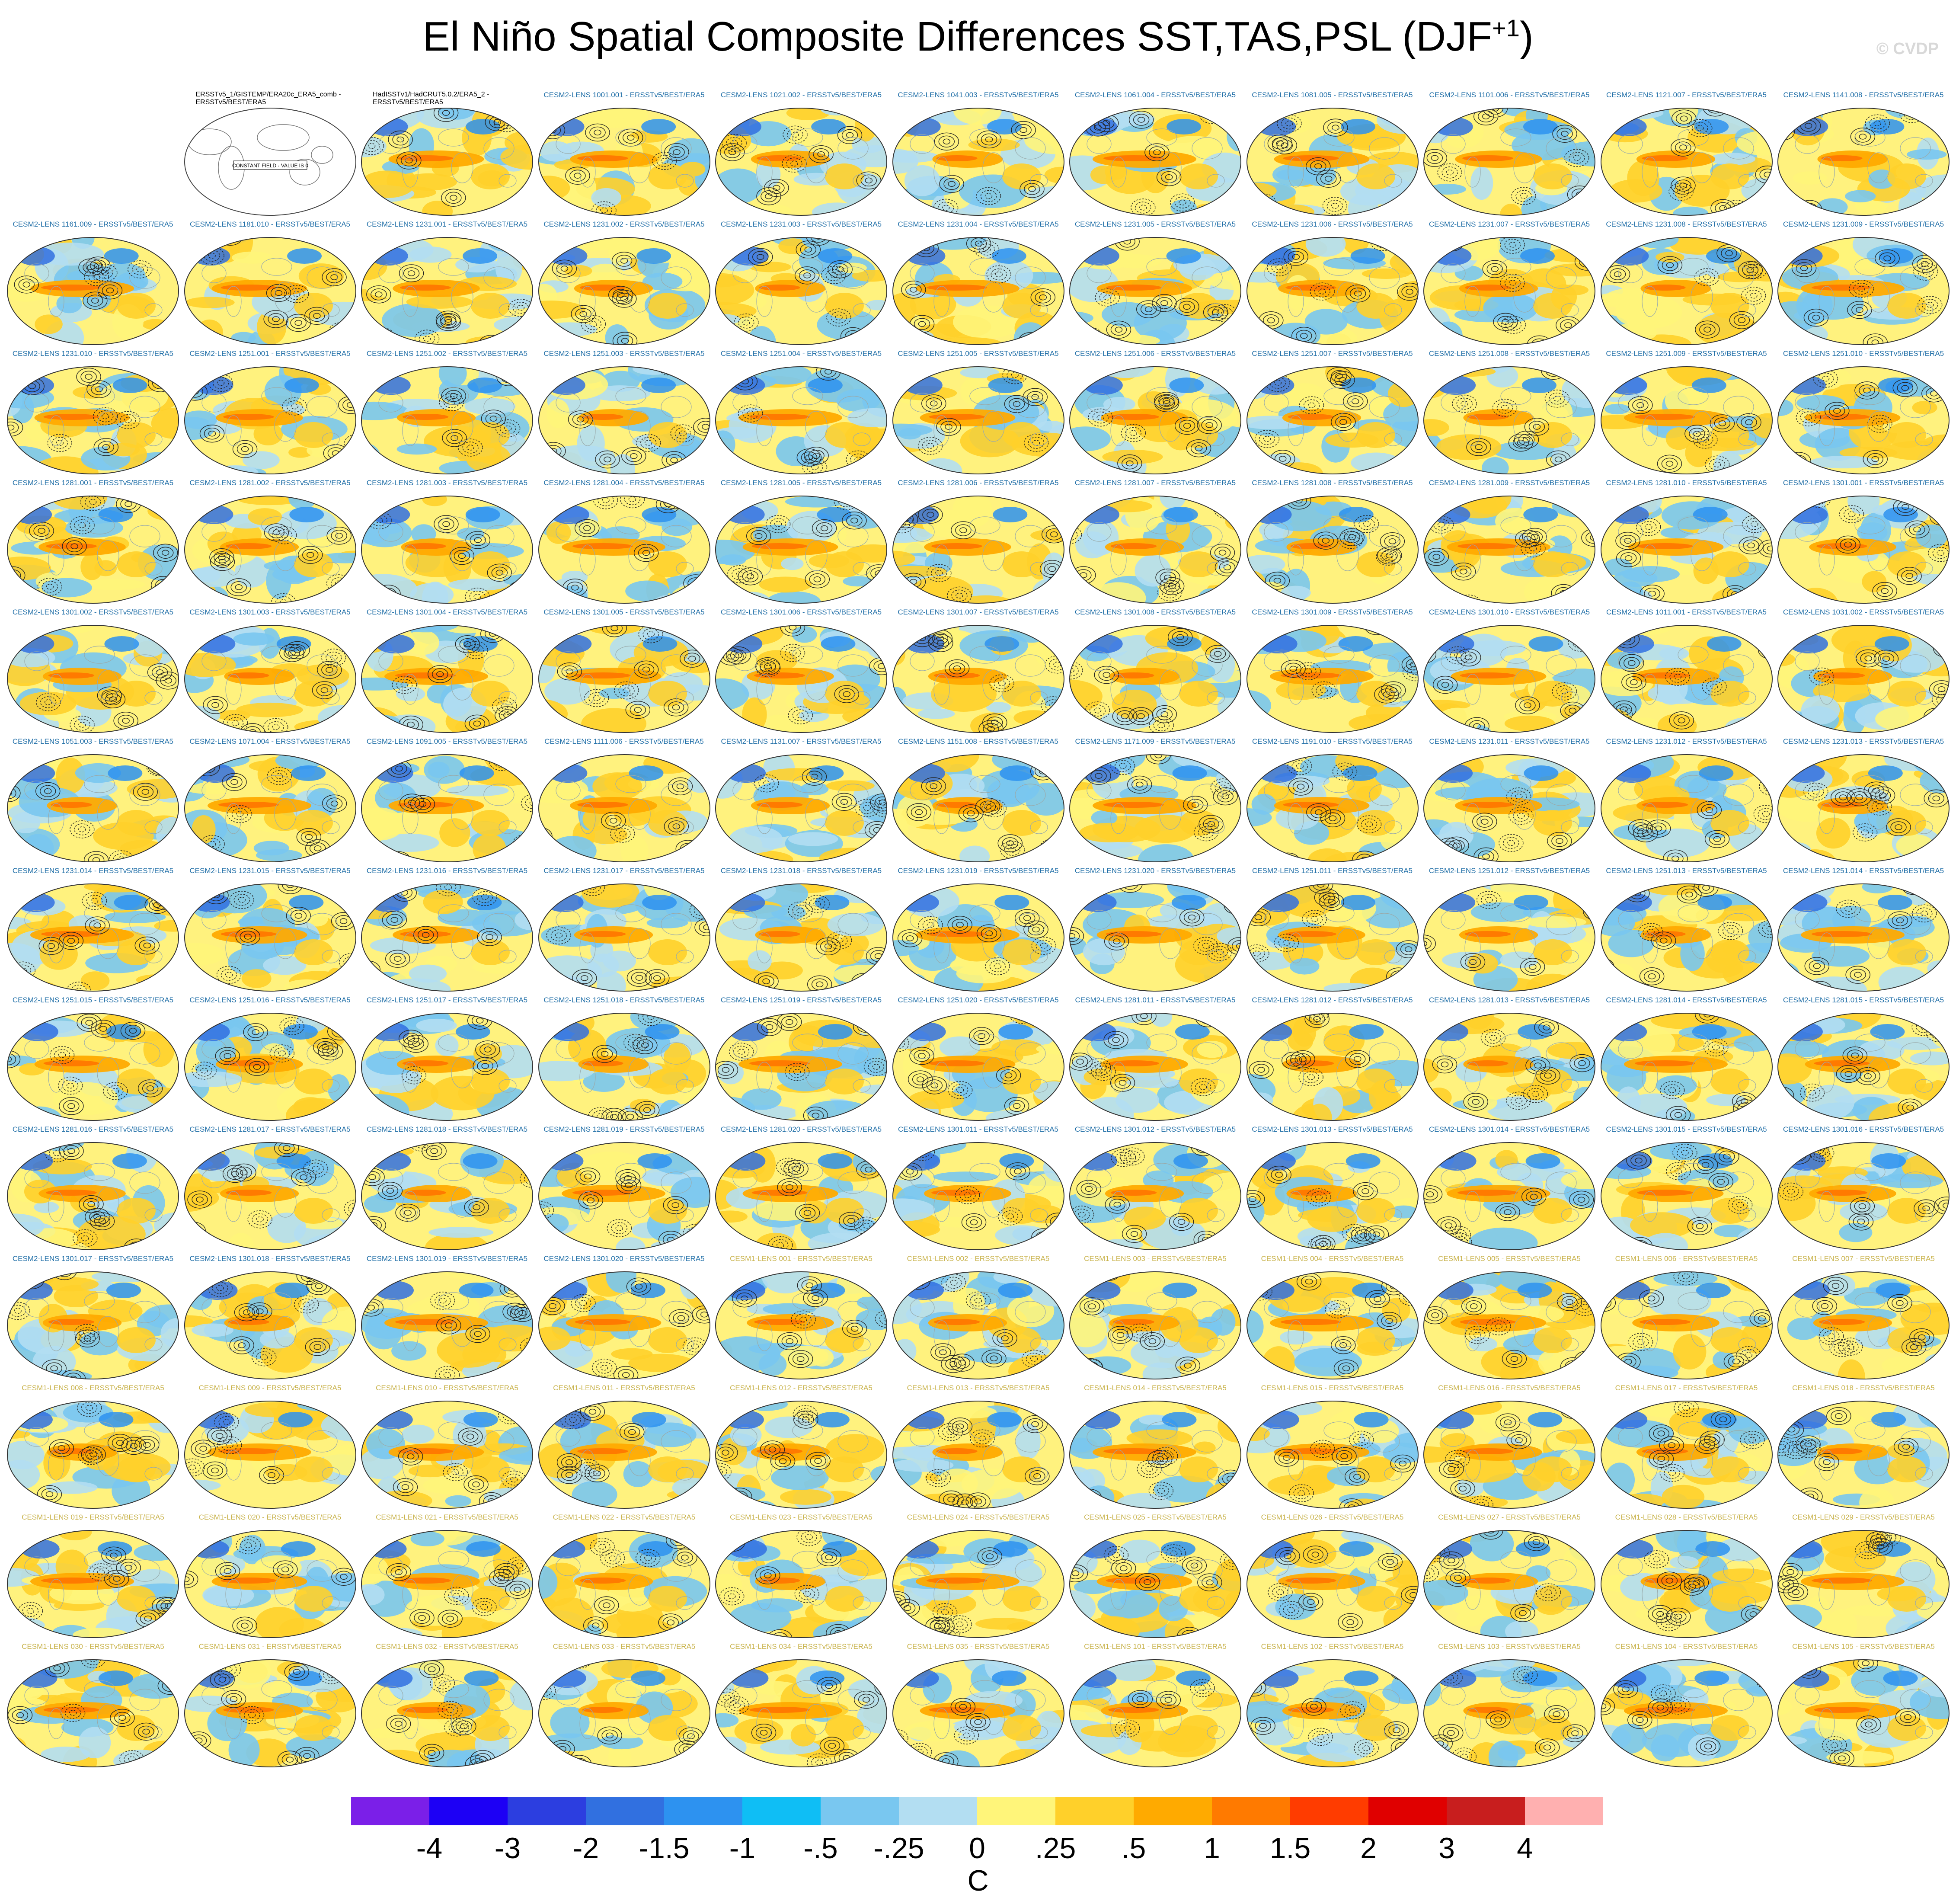 The image size is (1956, 1904). Describe the element at coordinates (447, 1188) in the screenshot. I see `map-panel: CESM2-LENS 1281.018 - ERSSTv5/BEST/ERA5` at that location.